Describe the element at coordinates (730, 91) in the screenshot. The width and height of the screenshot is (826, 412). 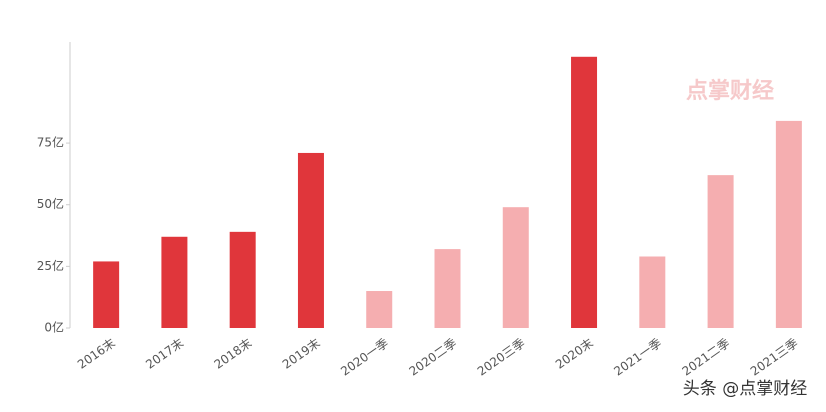
I see `watermark: 点掌财经` at that location.